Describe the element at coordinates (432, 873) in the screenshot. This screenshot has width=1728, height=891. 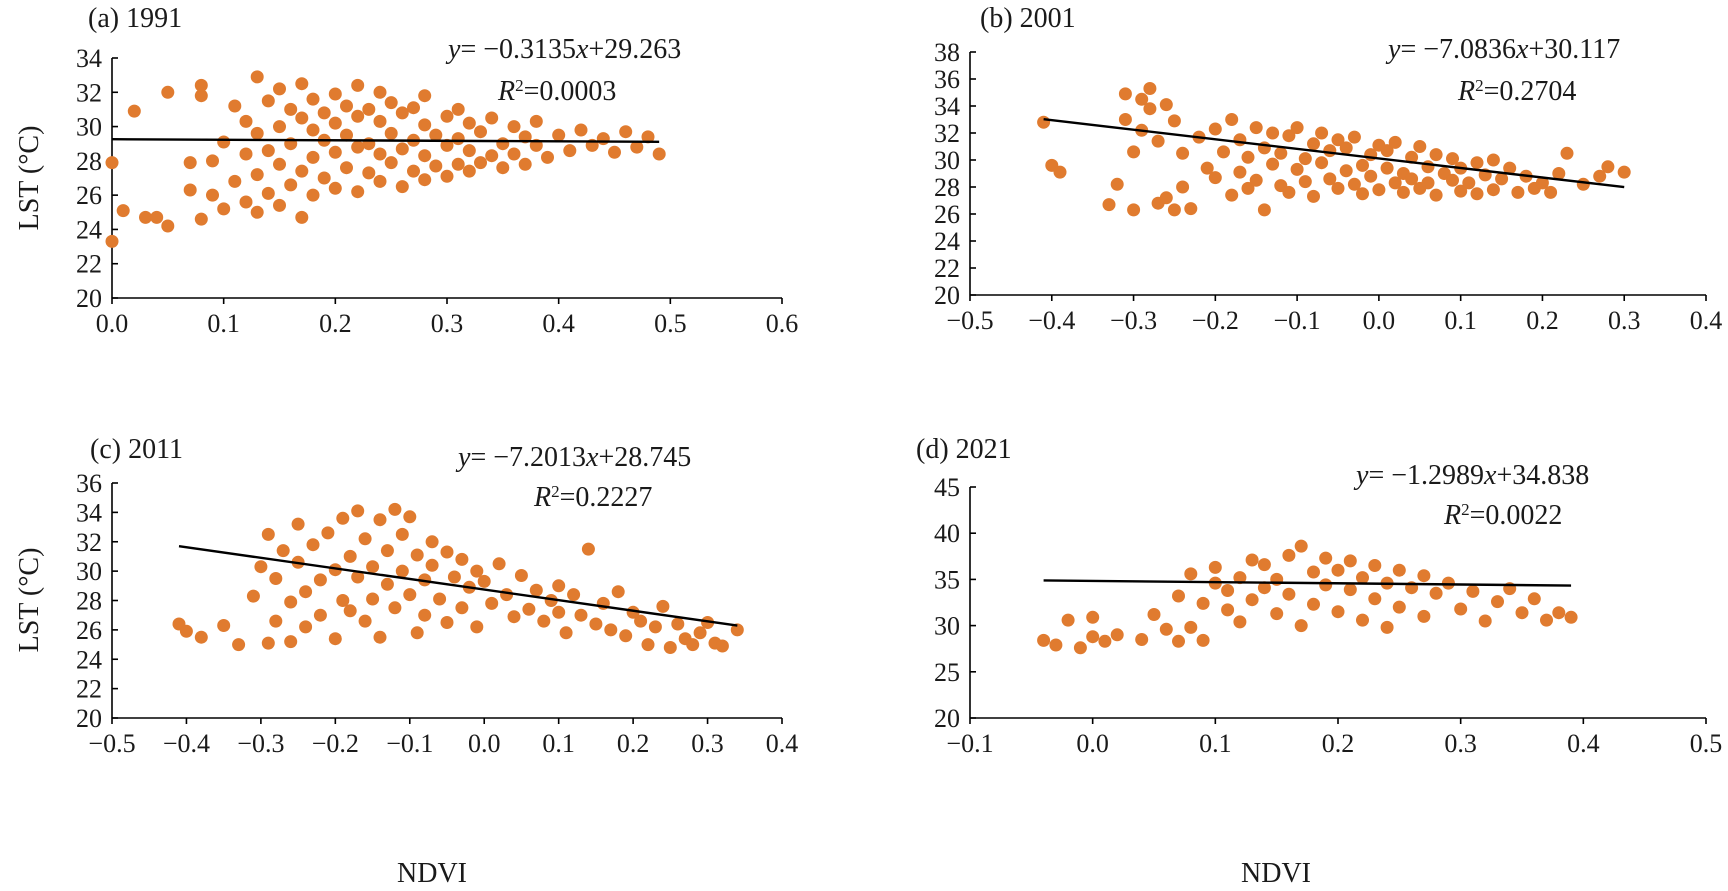
I see `x-axis-title-left: NDVI` at that location.